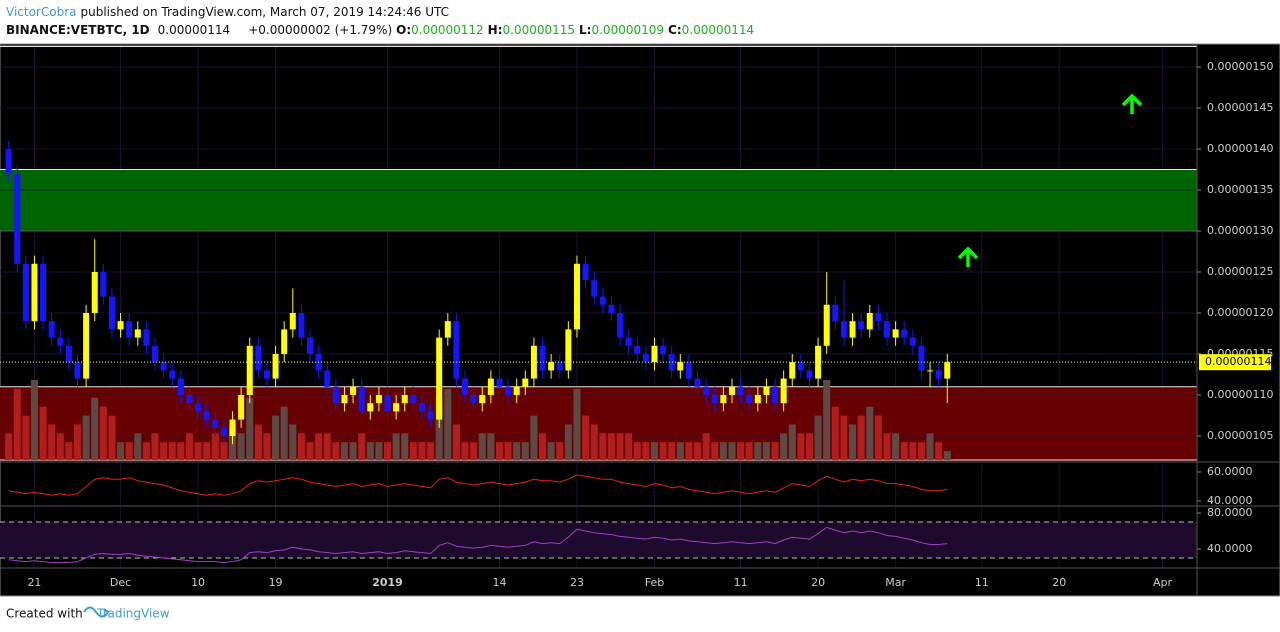  Describe the element at coordinates (577, 582) in the screenshot. I see `x-tick-label: 23` at that location.